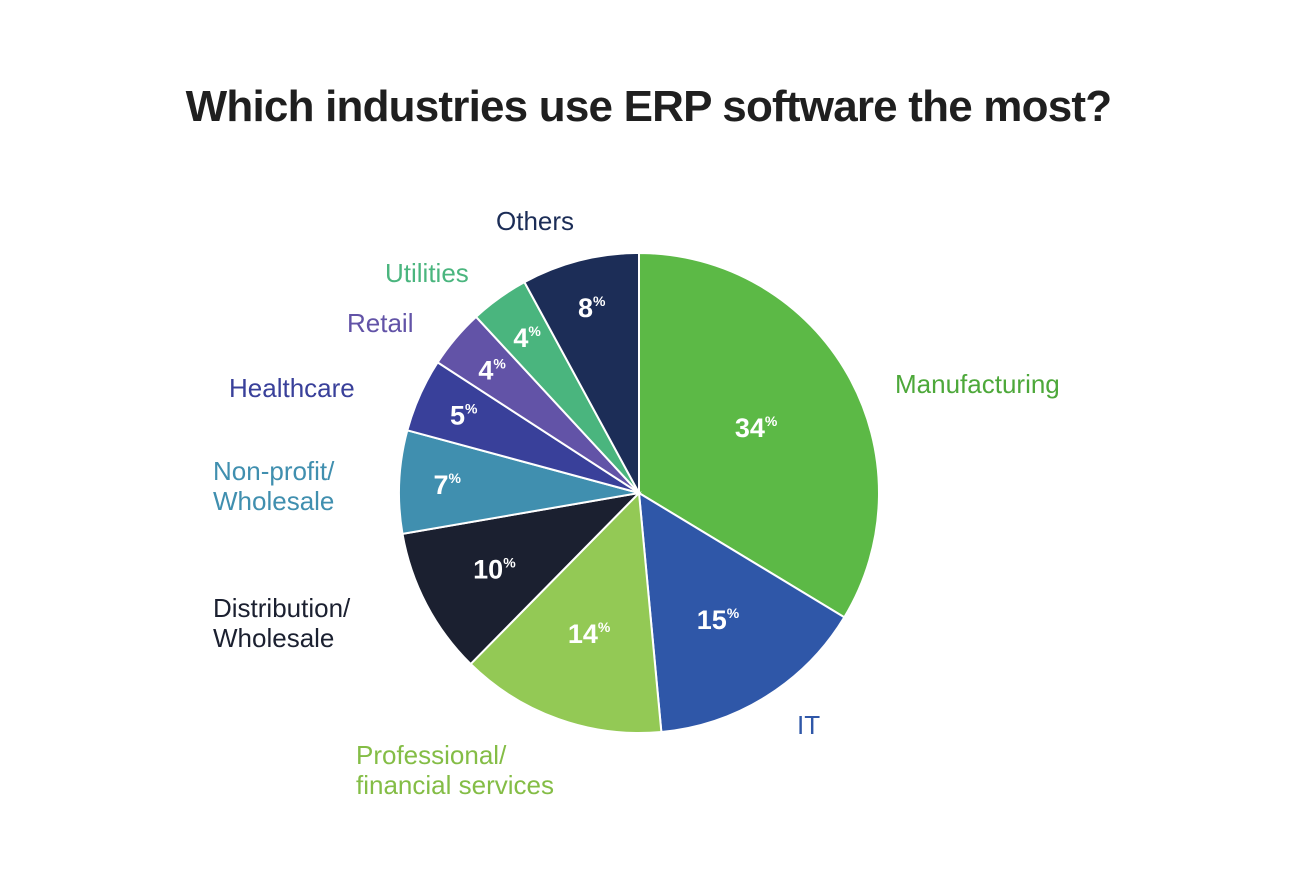 The image size is (1297, 879). What do you see at coordinates (427, 273) in the screenshot?
I see `pie-category-label-utilities: Utilities` at bounding box center [427, 273].